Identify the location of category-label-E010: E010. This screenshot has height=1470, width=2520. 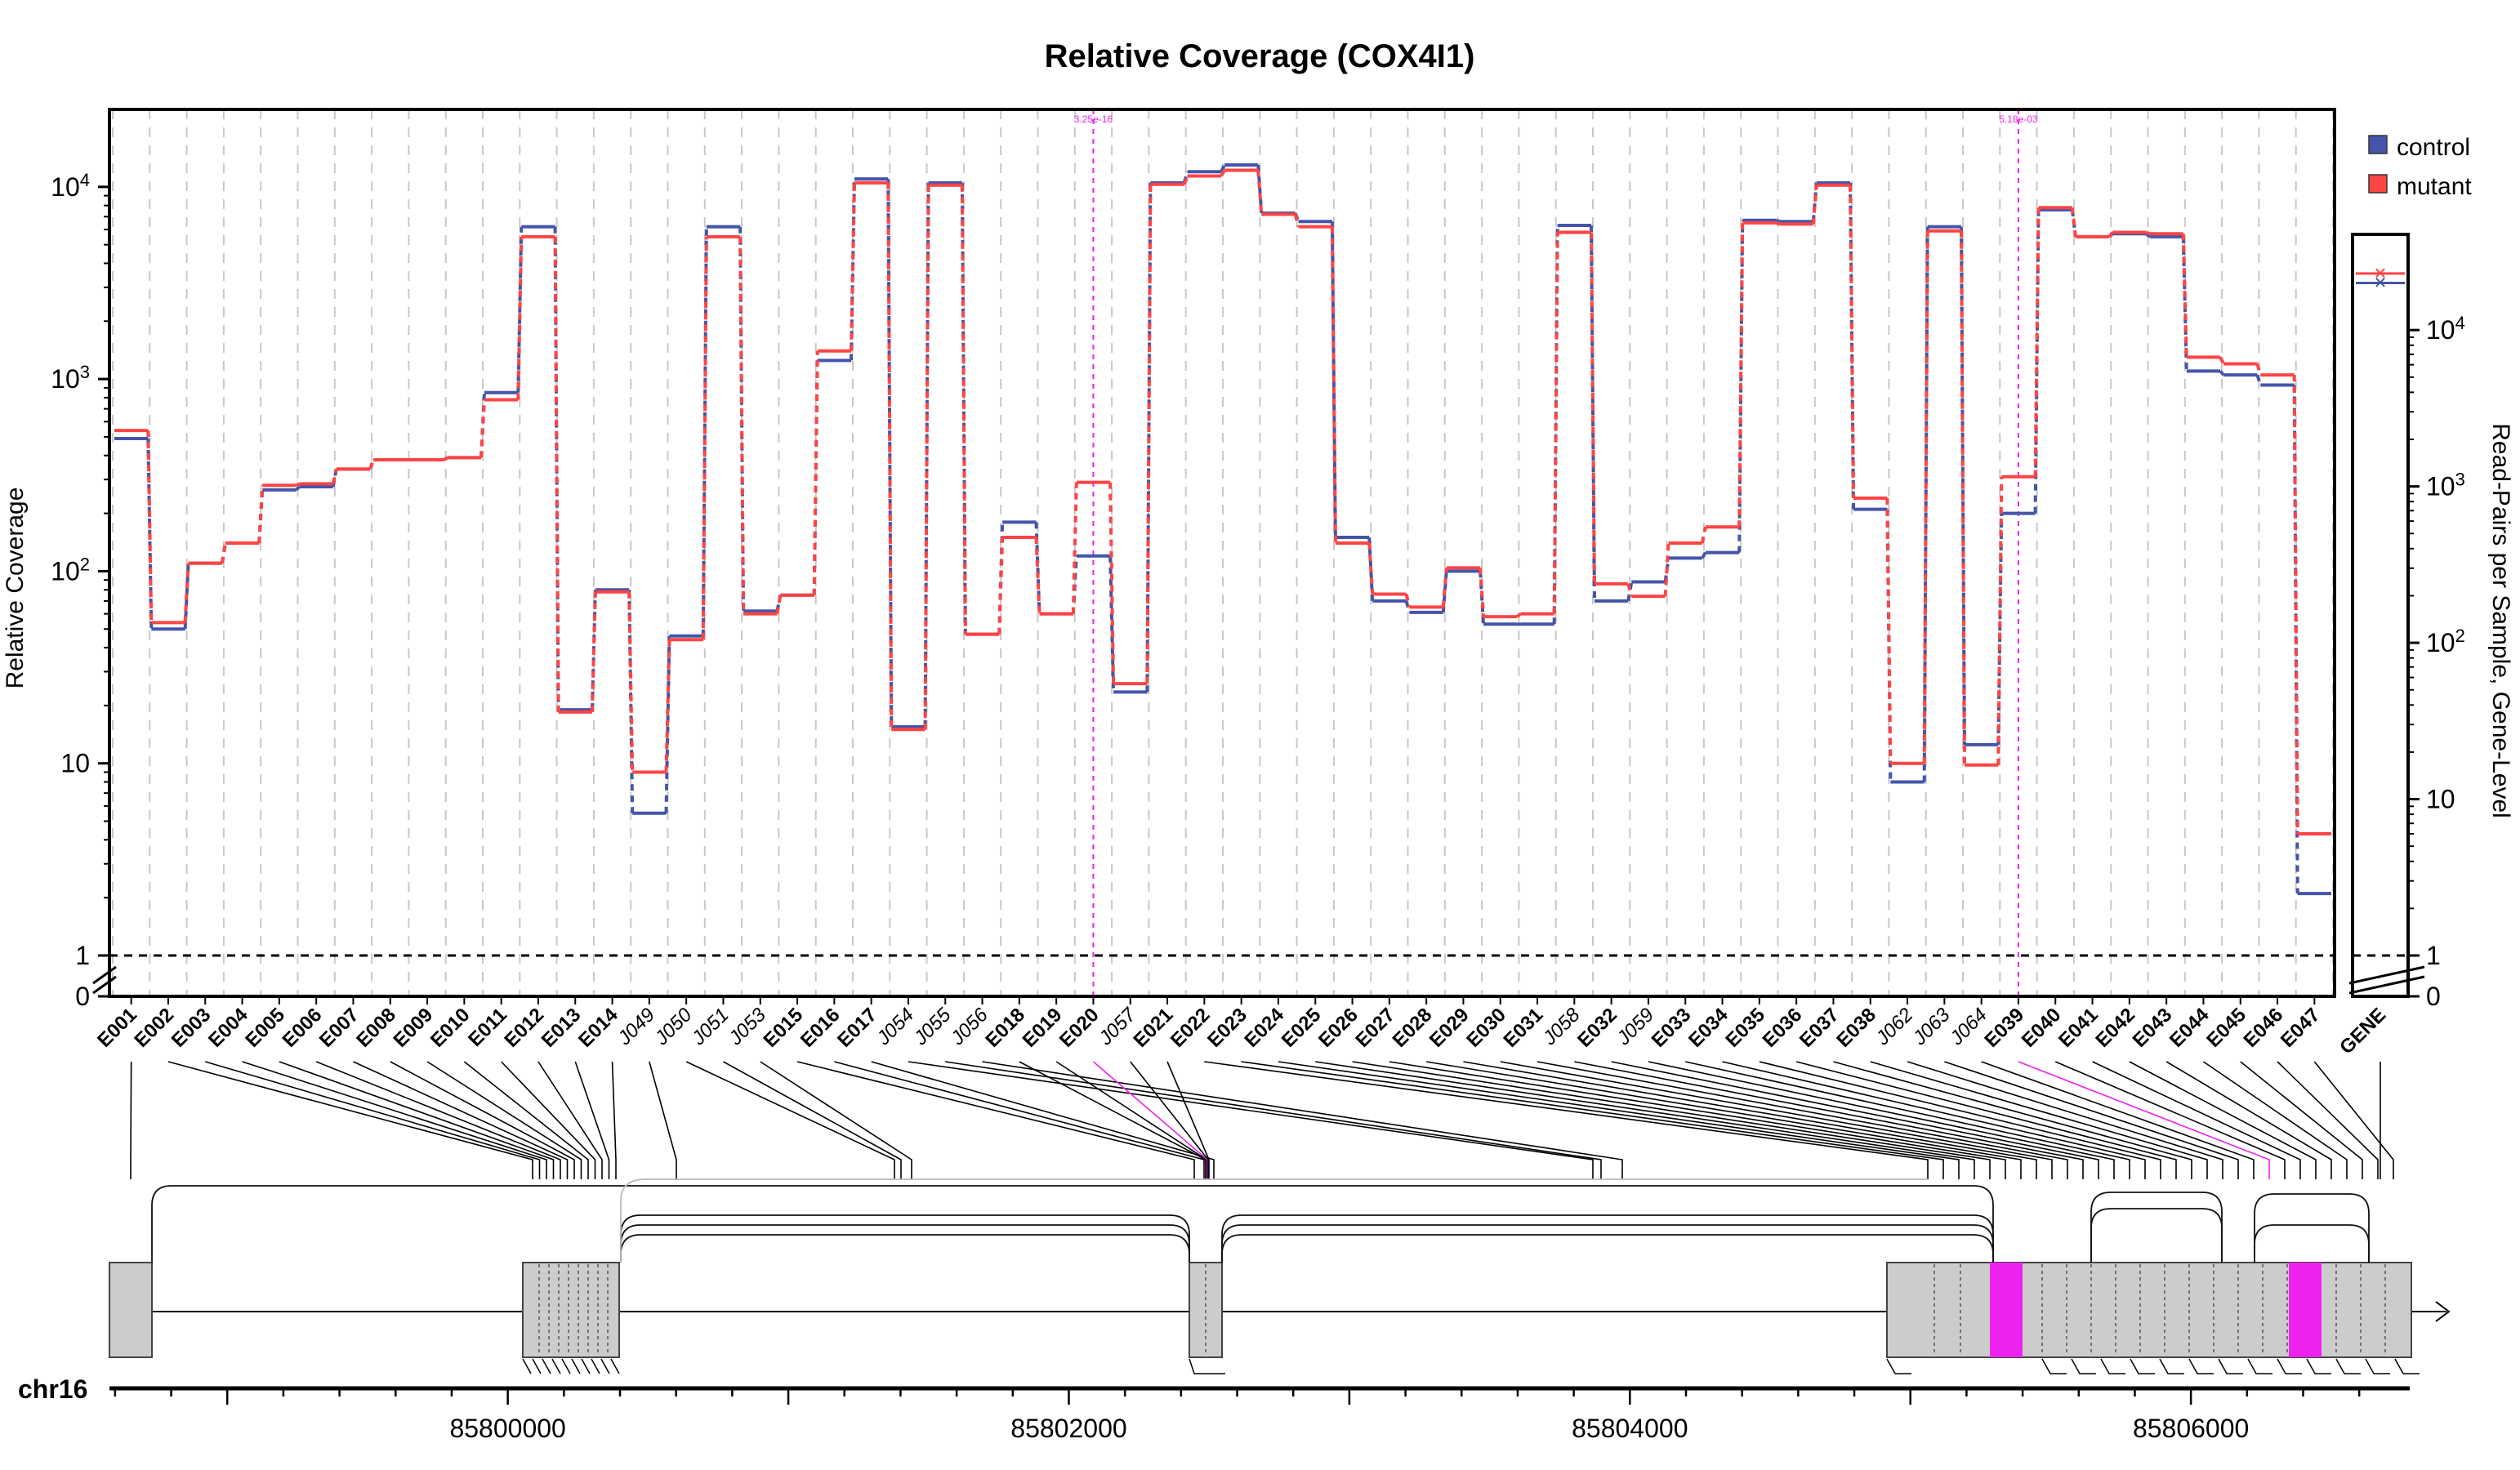
(451, 1028).